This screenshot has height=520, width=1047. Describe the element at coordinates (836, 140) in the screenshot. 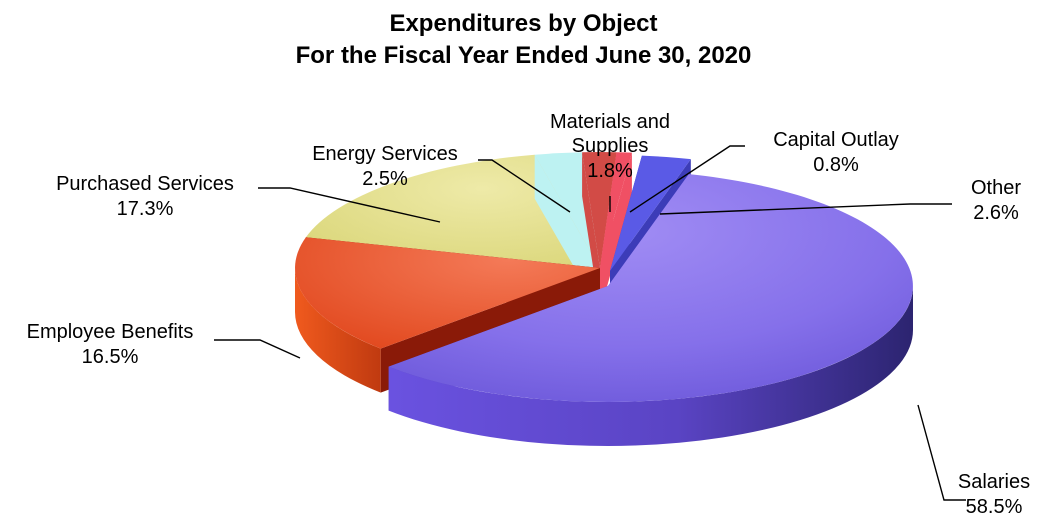

I see `slice-label-line: Capital Outlay` at that location.